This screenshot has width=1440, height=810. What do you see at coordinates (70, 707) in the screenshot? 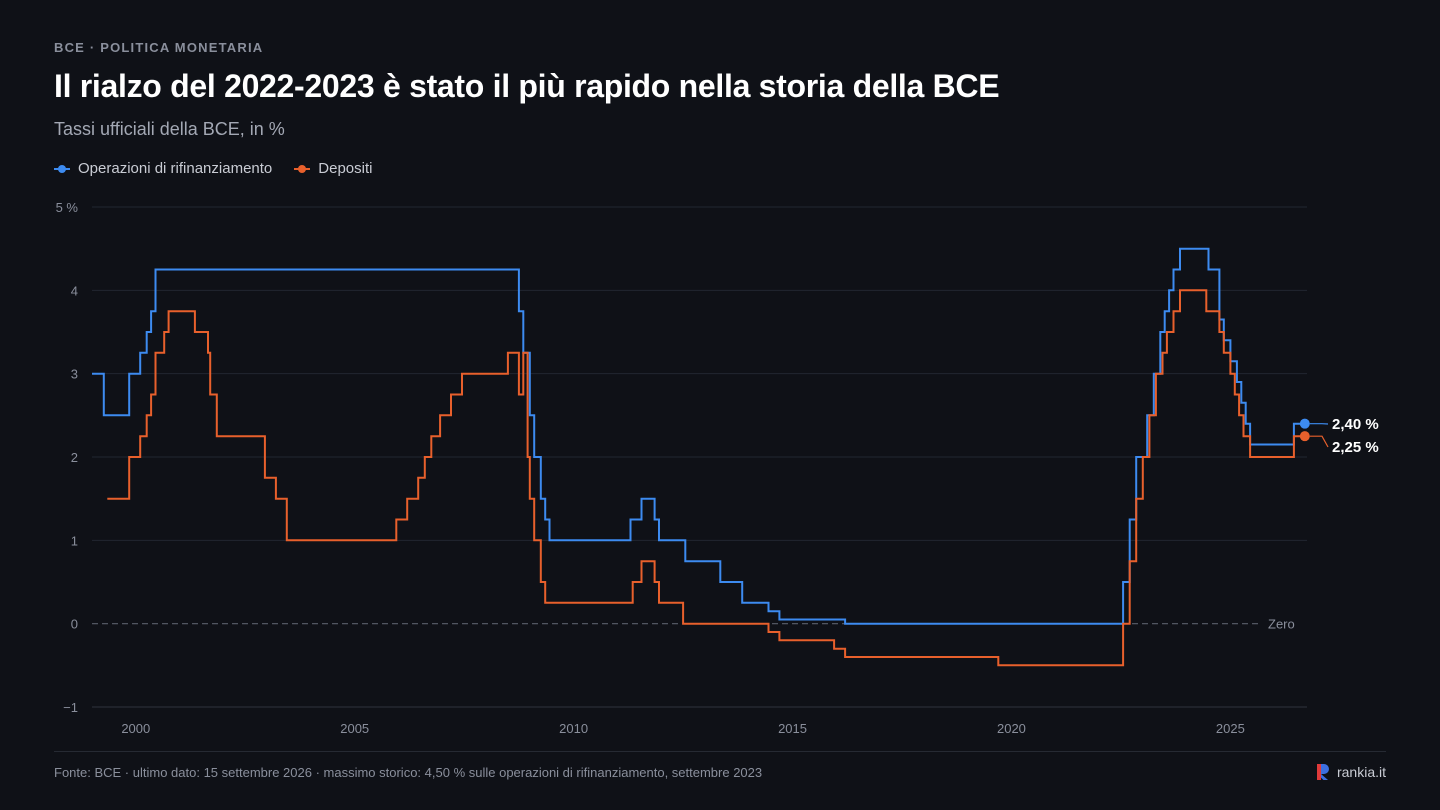
I see `y-tick-label: −1` at bounding box center [70, 707].